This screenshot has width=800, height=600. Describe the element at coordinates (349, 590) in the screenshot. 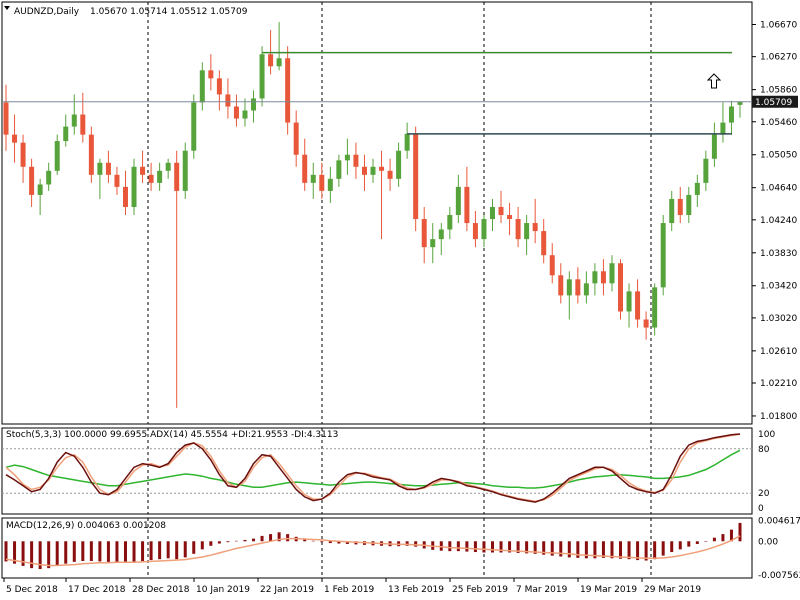

I see `date-tick-label: 1 Feb 2019` at that location.